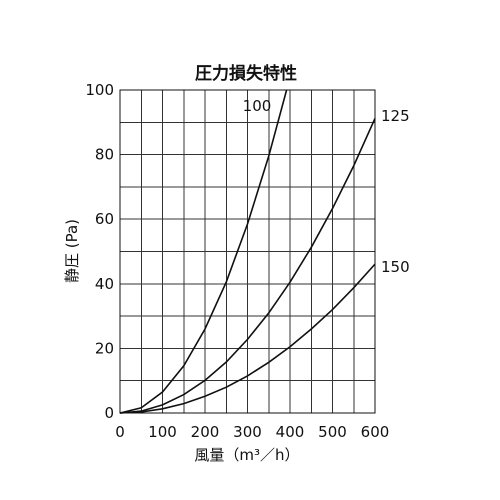  What do you see at coordinates (395, 116) in the screenshot?
I see `series-label-125: 125` at bounding box center [395, 116].